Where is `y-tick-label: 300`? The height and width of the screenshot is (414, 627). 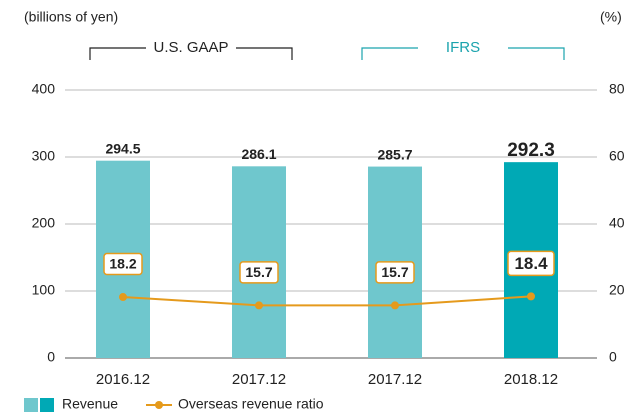
y-tick-label: 300 is located at coordinates (44, 156).